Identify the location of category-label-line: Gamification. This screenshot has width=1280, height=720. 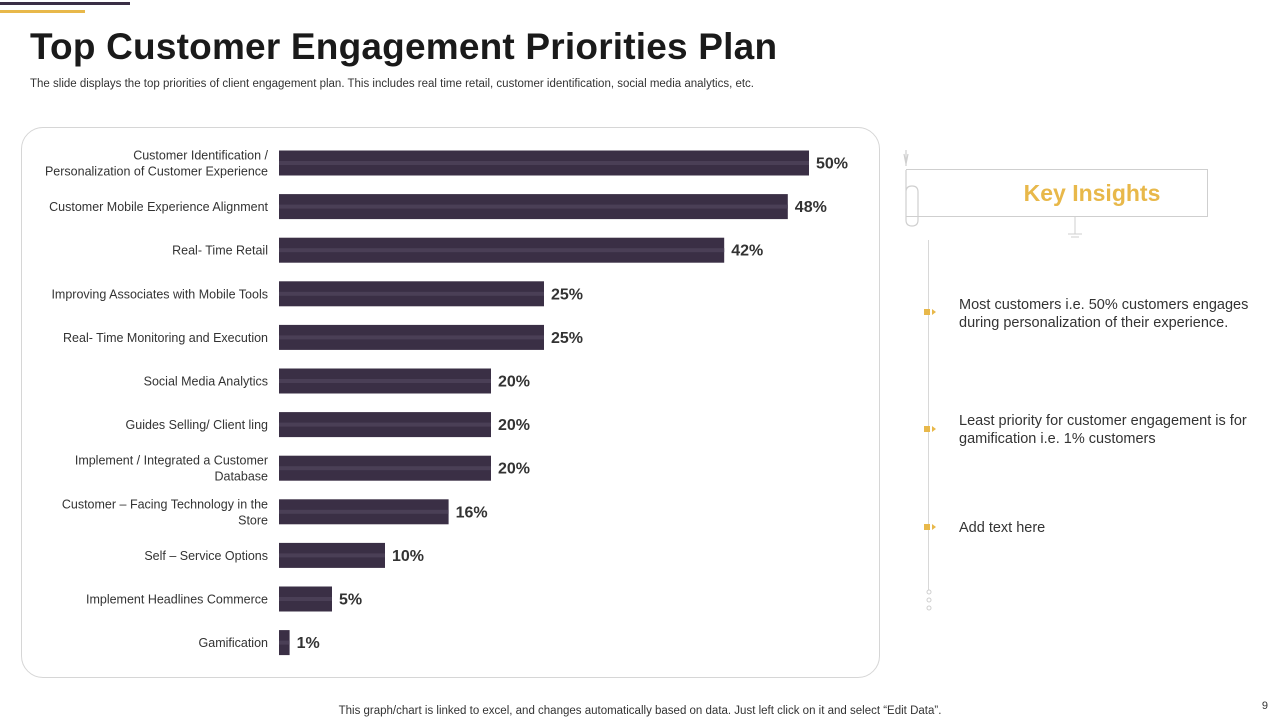
(234, 643).